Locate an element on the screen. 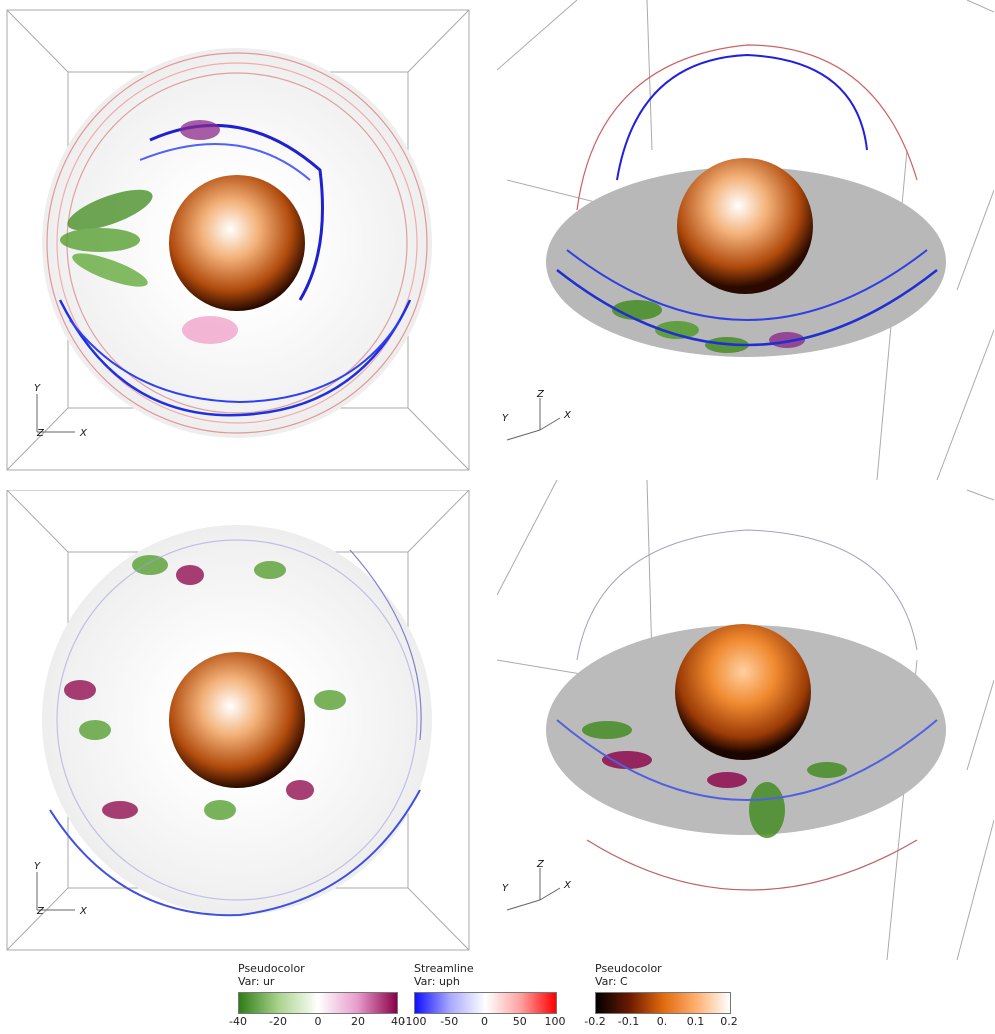 This screenshot has width=995, height=1034. colorbar-ticks: -40 -20 0 20 40 is located at coordinates (317, 1022).